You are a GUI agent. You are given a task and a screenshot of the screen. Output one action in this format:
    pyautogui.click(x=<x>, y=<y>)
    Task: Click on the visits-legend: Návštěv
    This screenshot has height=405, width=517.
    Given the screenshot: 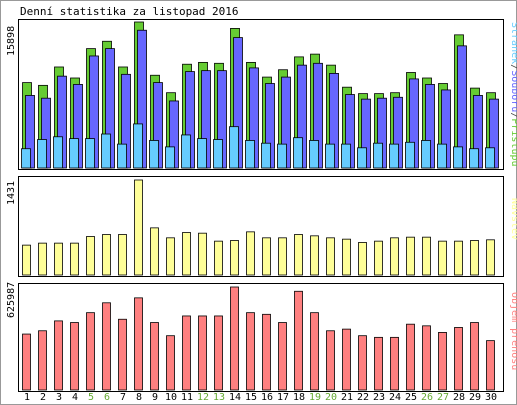 What is the action you would take?
    pyautogui.click(x=513, y=219)
    